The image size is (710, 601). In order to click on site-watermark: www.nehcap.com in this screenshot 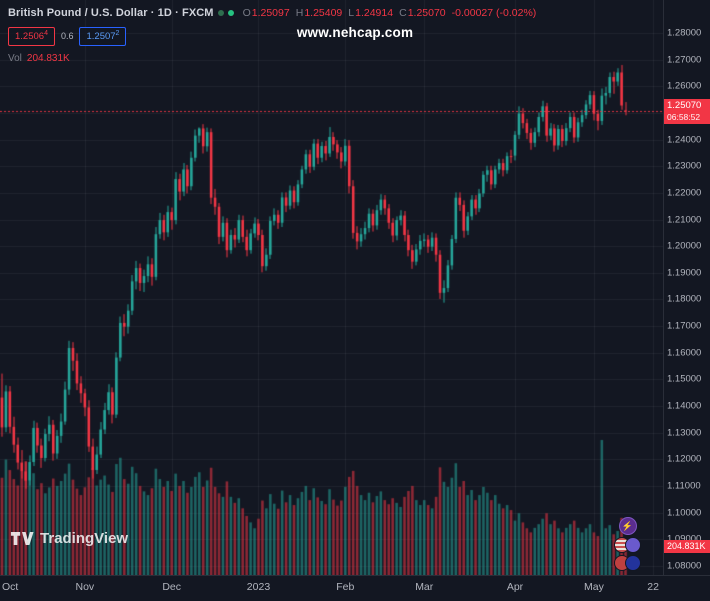, I will do `click(355, 32)`.